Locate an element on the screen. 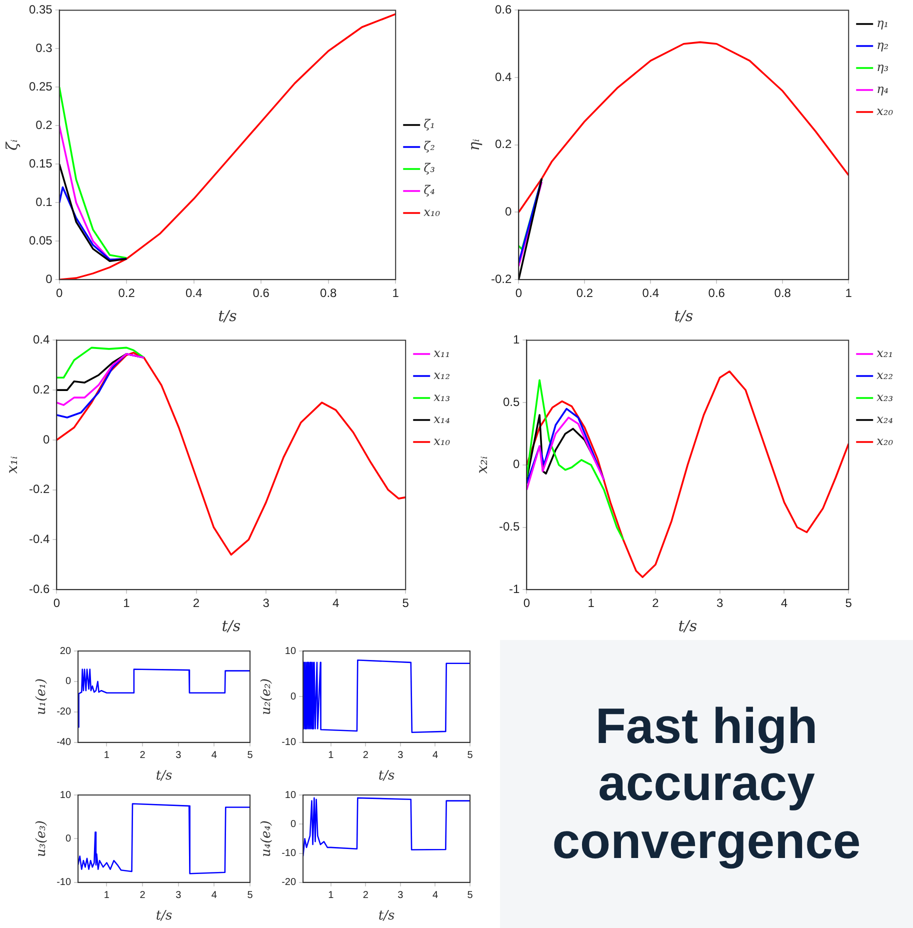 The image size is (913, 928). y-axis-title: u₃(e₃) is located at coordinates (42, 839).